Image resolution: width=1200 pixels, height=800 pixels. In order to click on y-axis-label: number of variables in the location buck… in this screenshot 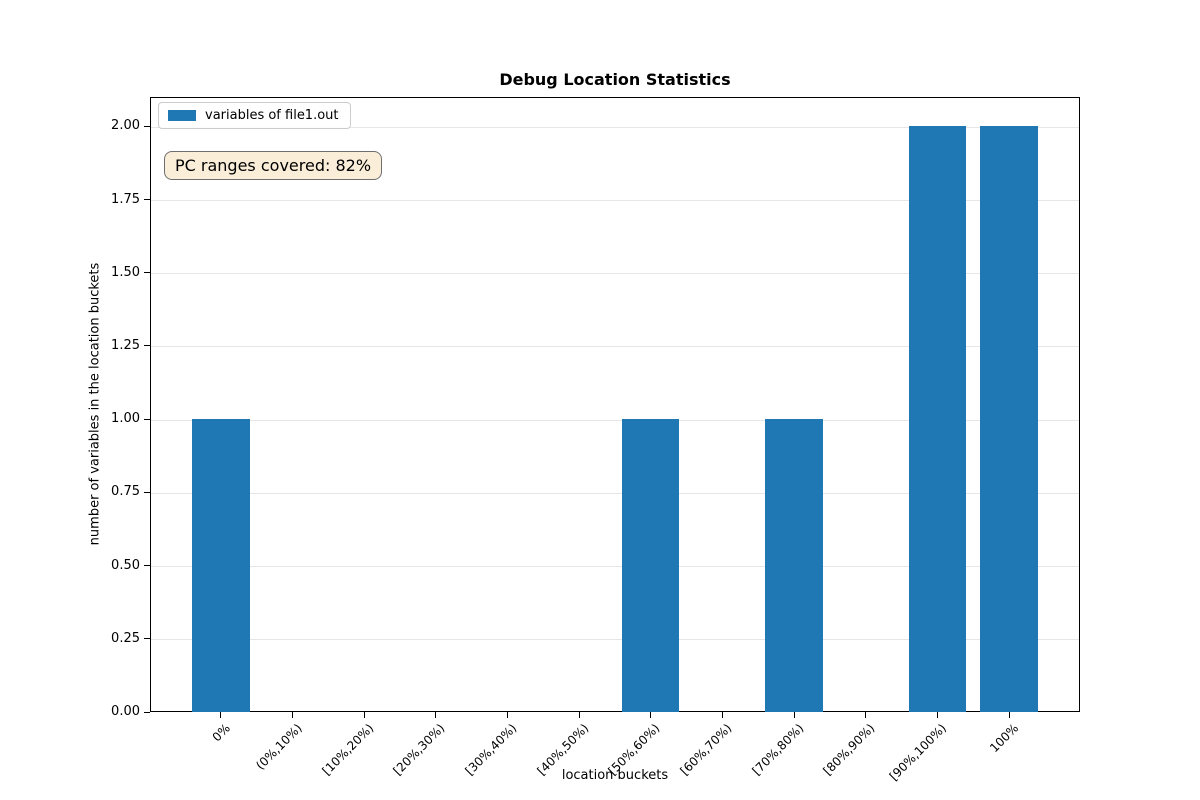, I will do `click(95, 404)`.